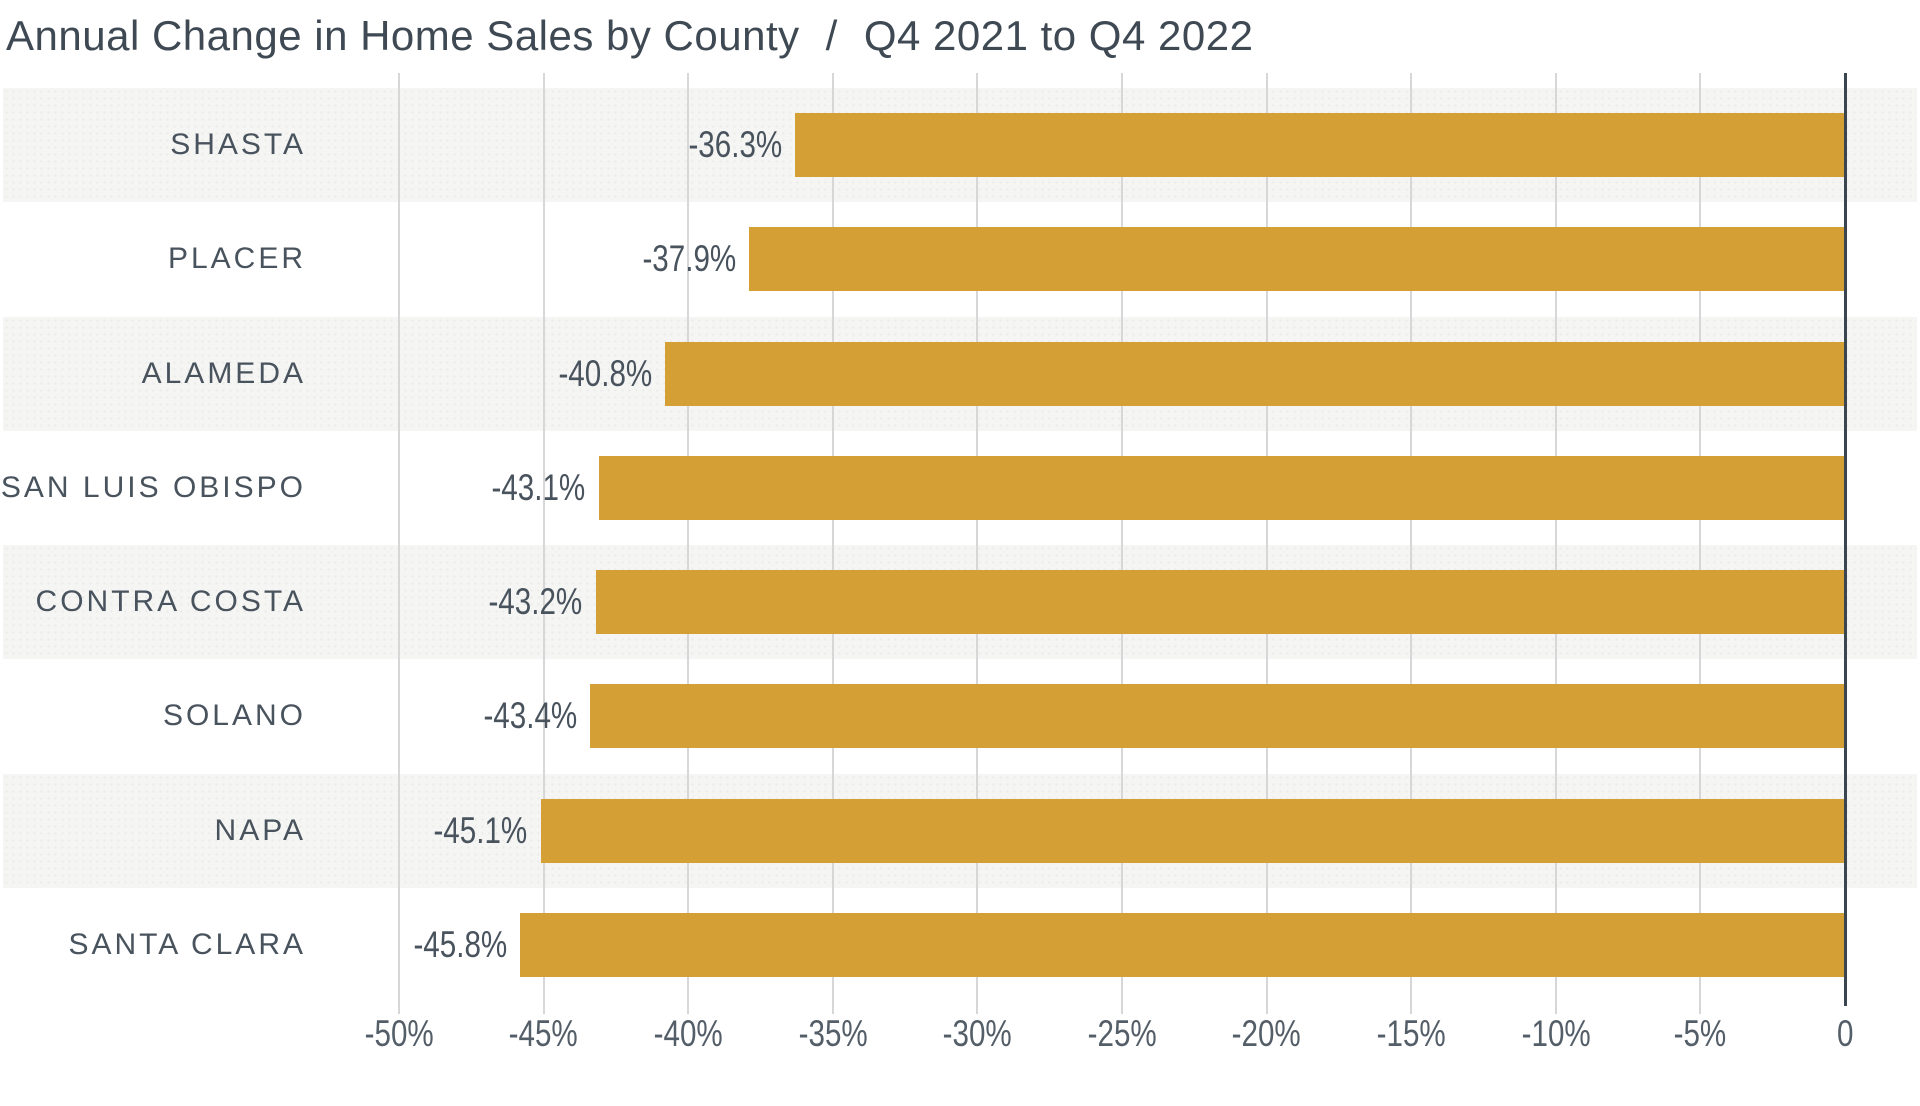  I want to click on axis-tick-label: -35%, so click(833, 1034).